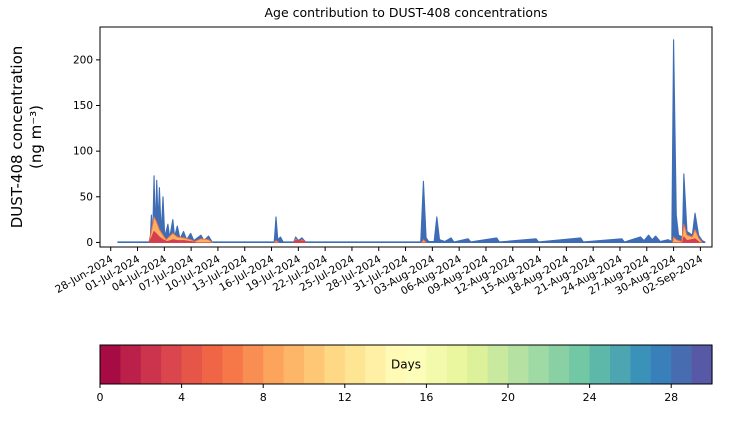  I want to click on colorbar-tick-label: 0, so click(100, 397).